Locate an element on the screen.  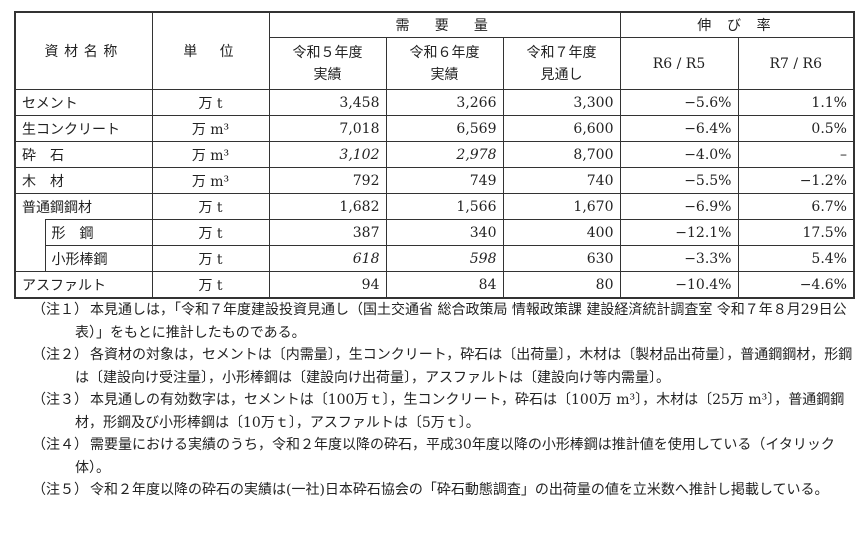
material-name: 生コンクリート is located at coordinates (83, 128).